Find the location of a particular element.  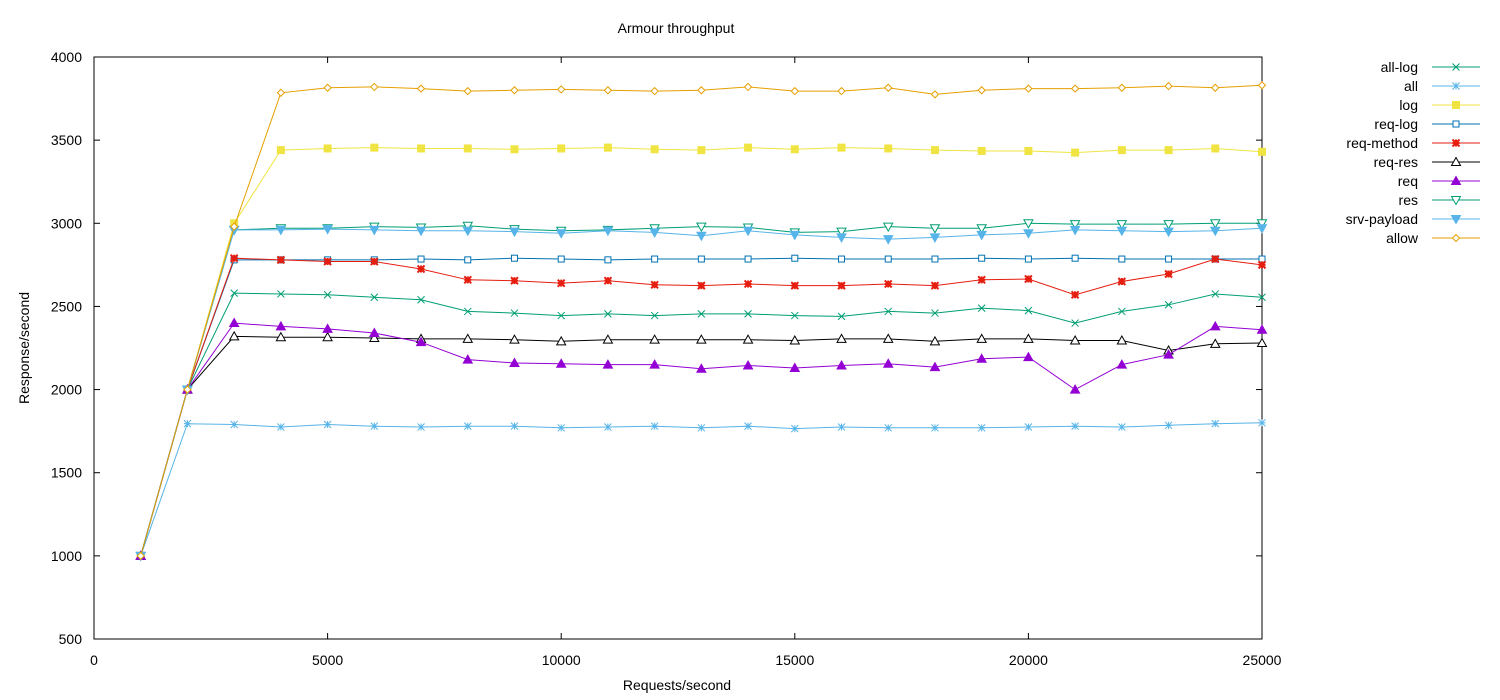

legend-label: req is located at coordinates (1408, 181).